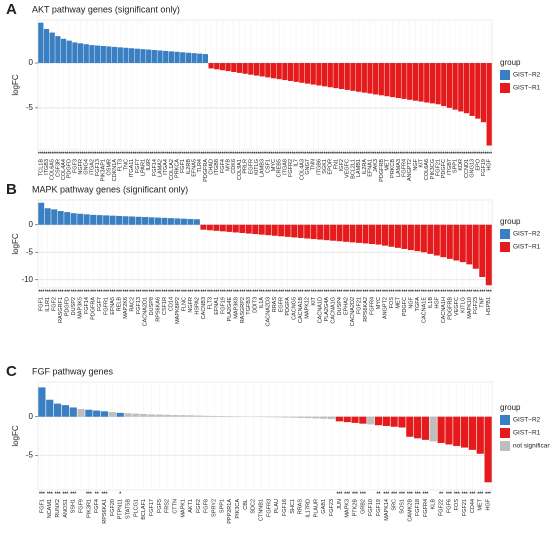 The image size is (550, 533). What do you see at coordinates (121, 509) in the screenshot?
I see `x-tick-label: PTPN11` at bounding box center [121, 509].